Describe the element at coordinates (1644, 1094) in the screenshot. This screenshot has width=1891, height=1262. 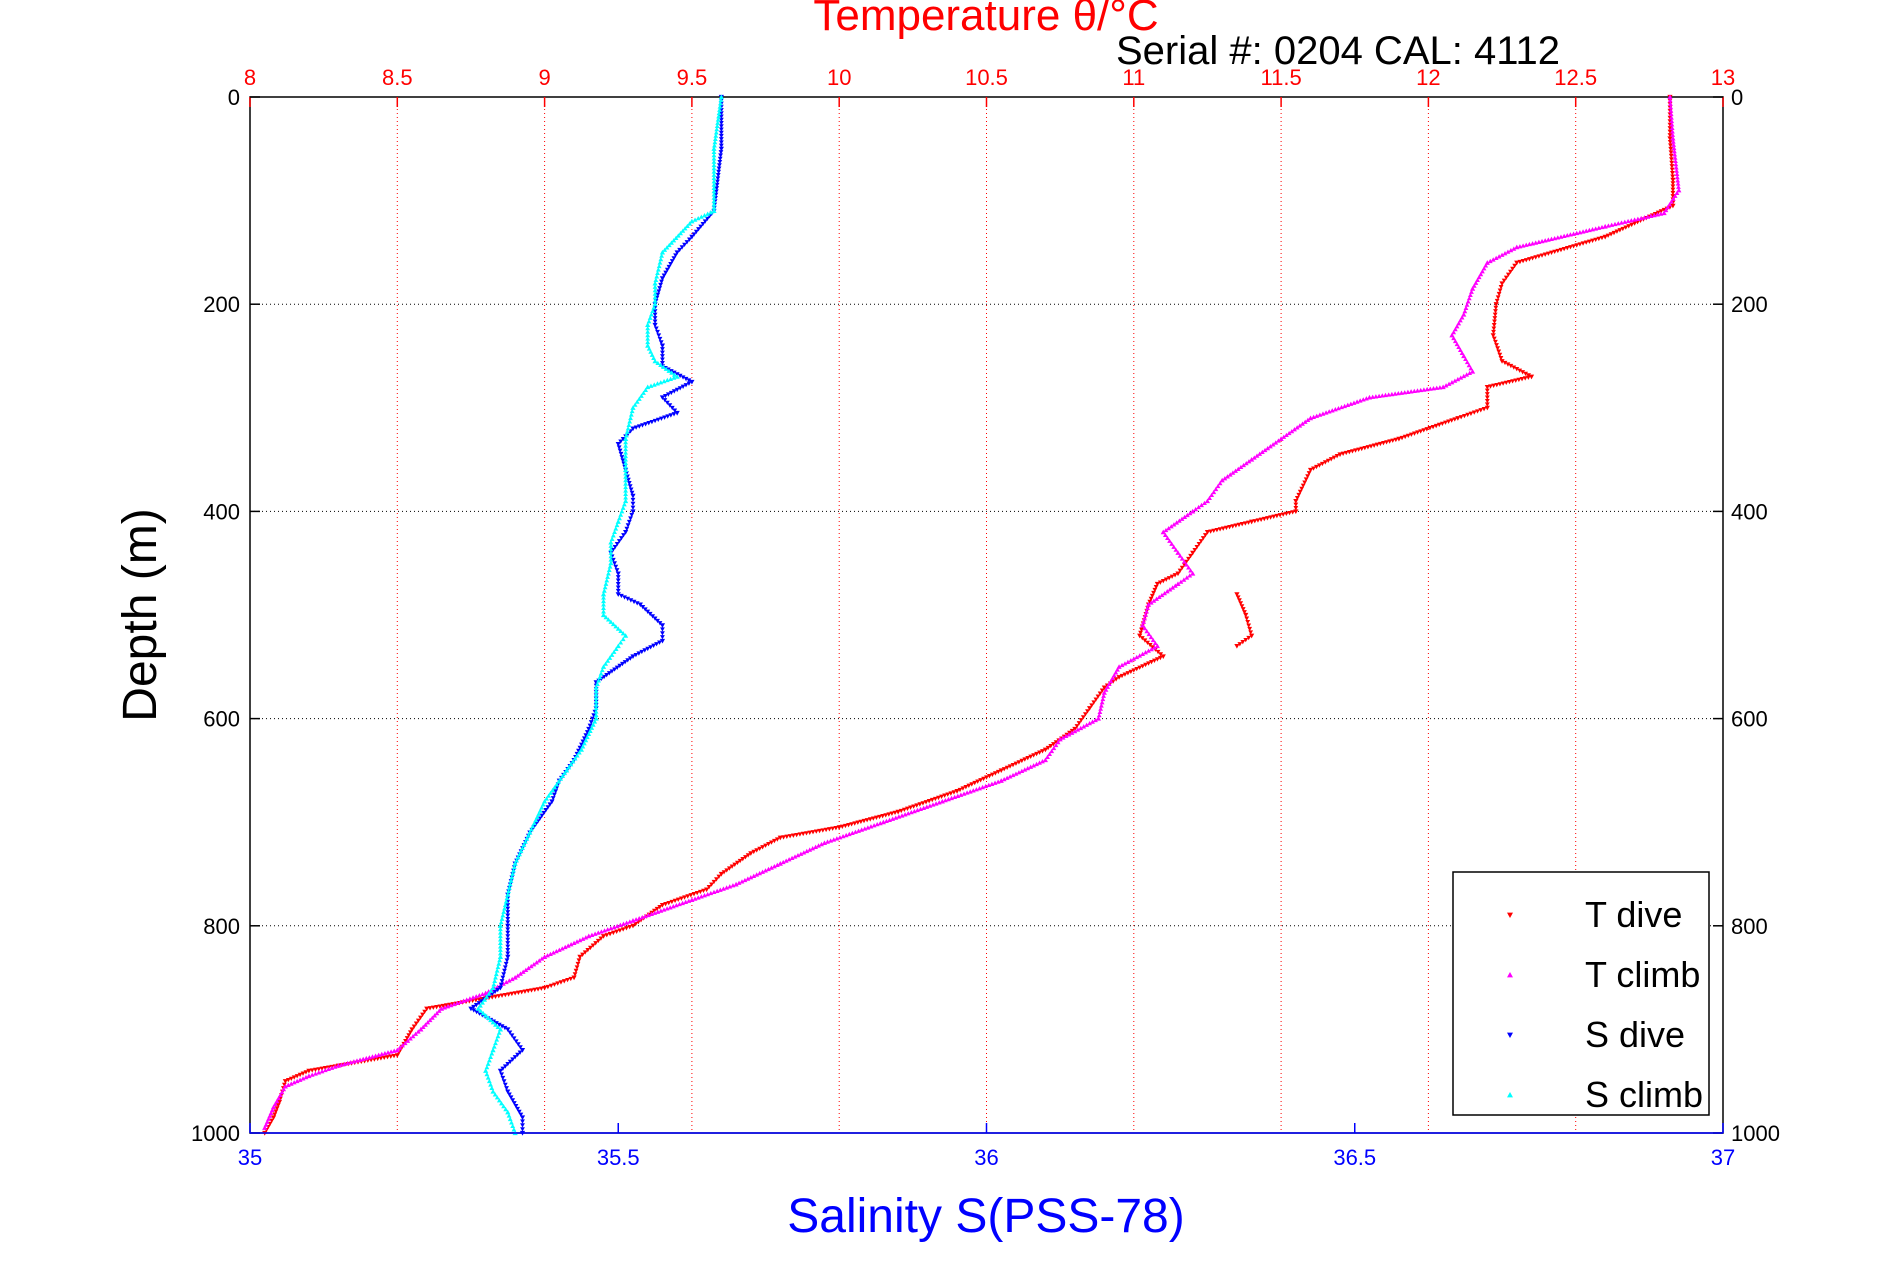
I see `legend-label: S climb` at that location.